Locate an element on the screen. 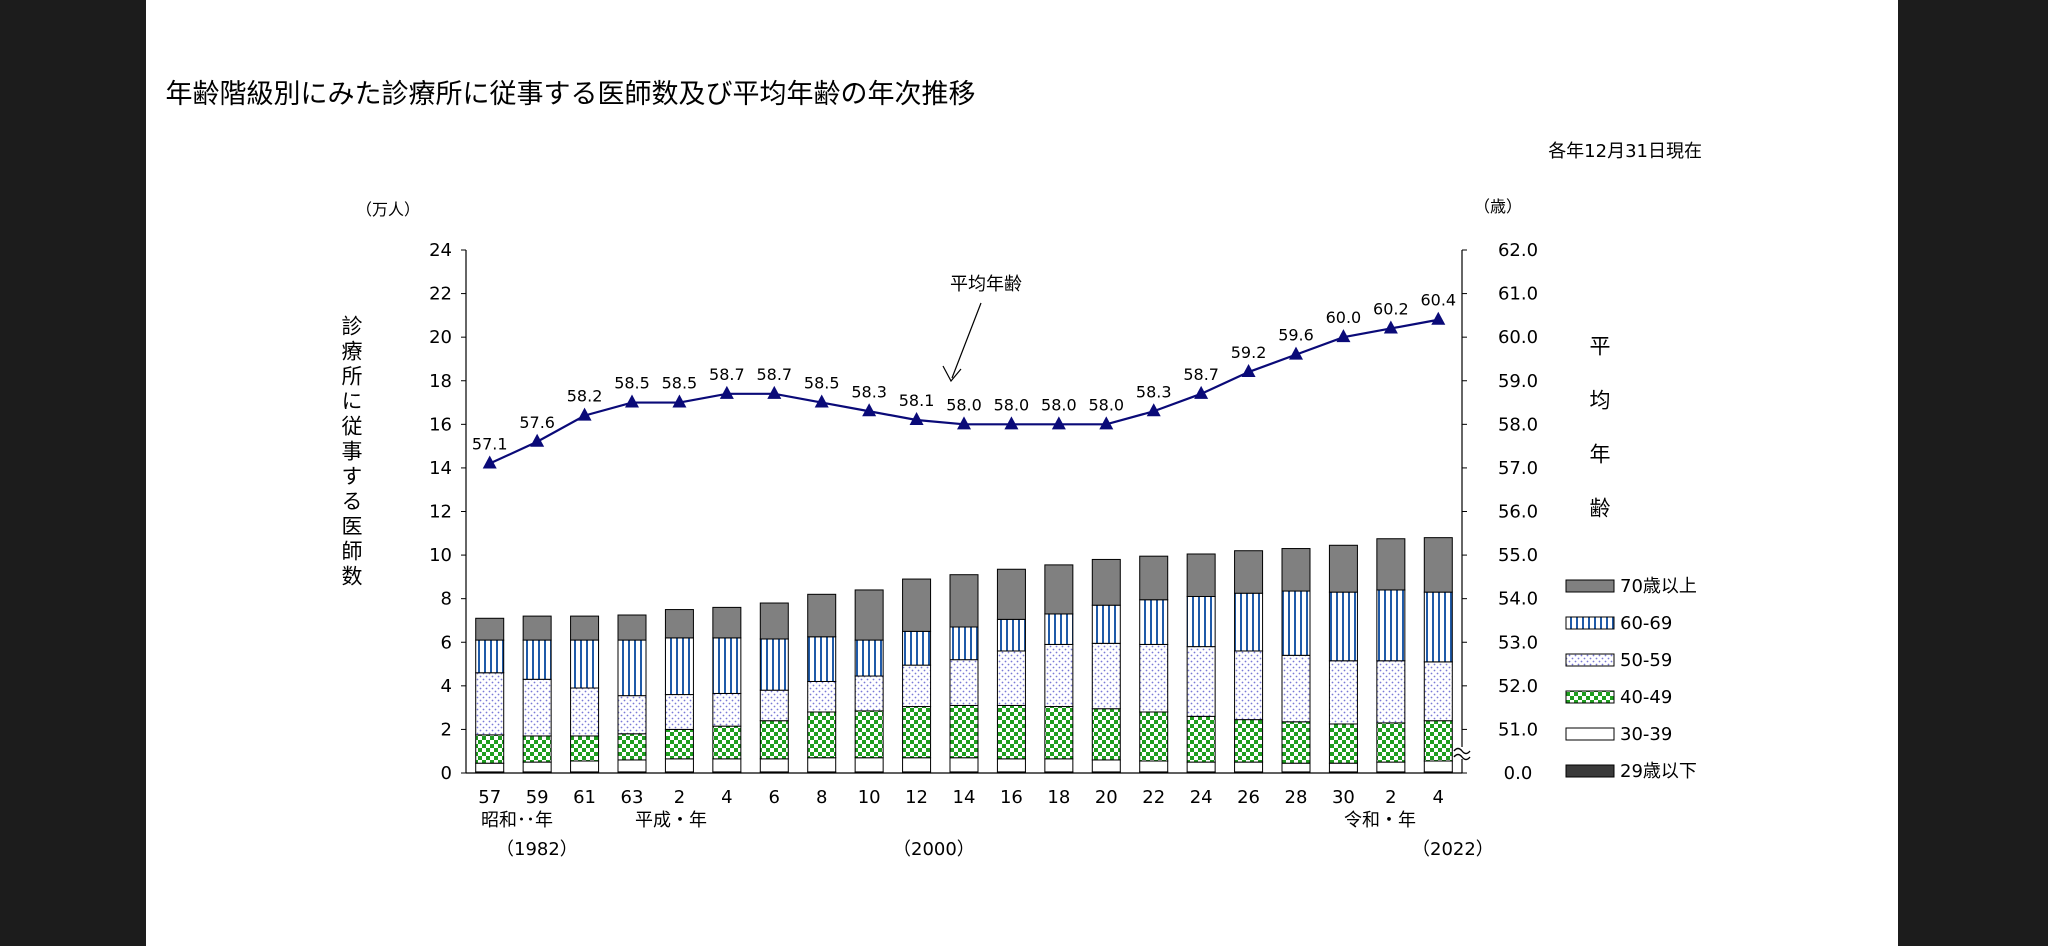  legend-label: 50-59 is located at coordinates (1646, 660).